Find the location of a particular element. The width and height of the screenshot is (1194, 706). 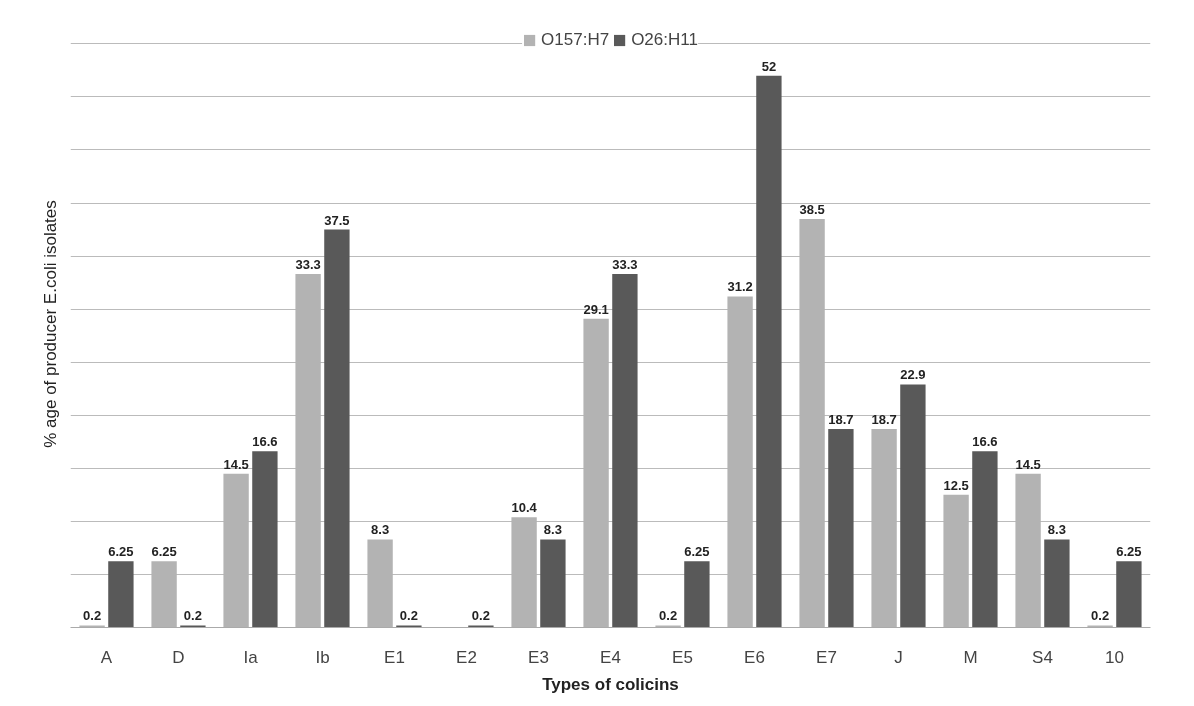

x-tick-label: J is located at coordinates (898, 657).